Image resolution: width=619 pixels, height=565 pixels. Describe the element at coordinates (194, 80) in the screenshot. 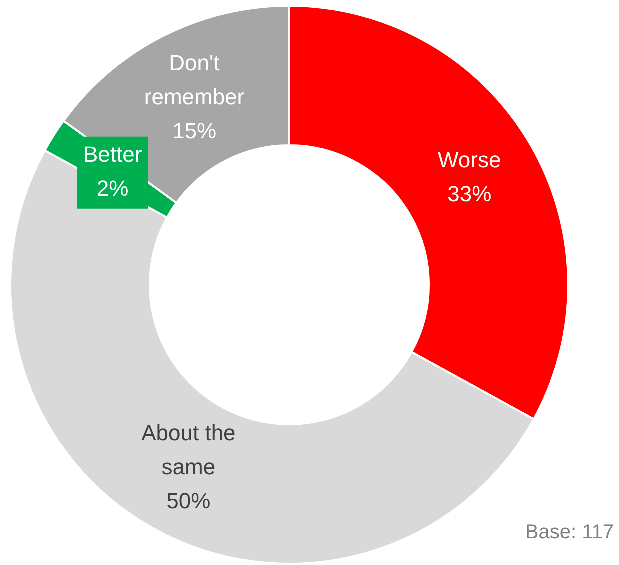

I see `slice-label: Don't remember` at that location.